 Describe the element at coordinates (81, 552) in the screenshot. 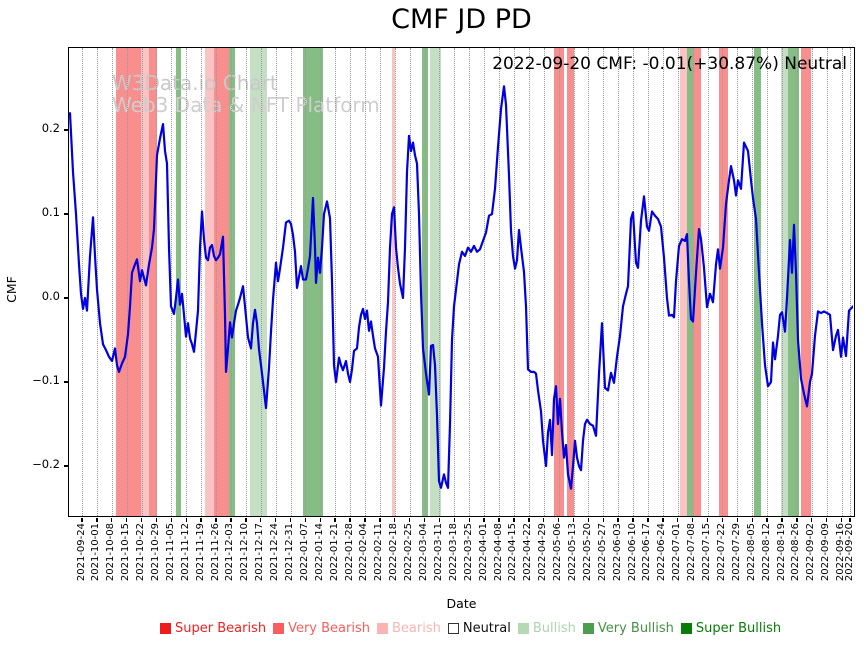

I see `x-tick-label: 2021-09-24` at that location.